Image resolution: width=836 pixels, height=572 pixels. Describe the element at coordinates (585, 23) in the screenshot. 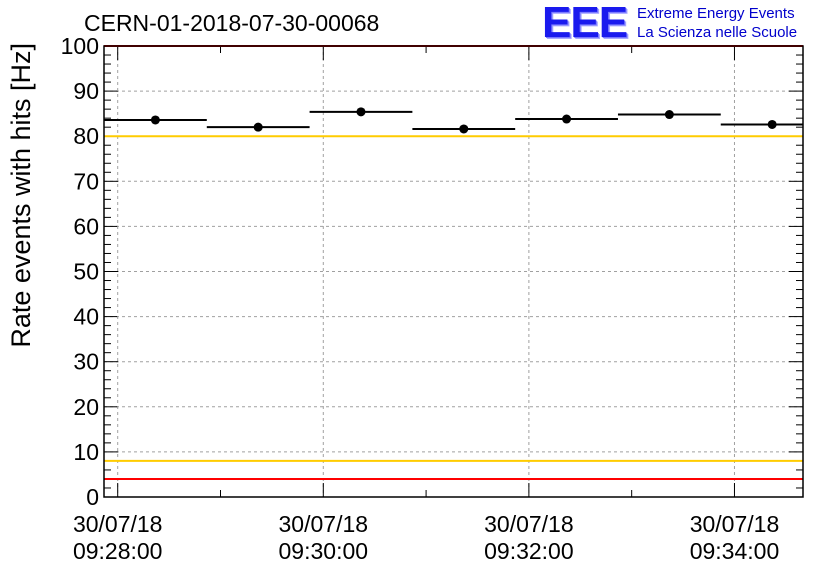

I see `eee-logo-mark: EEE` at that location.